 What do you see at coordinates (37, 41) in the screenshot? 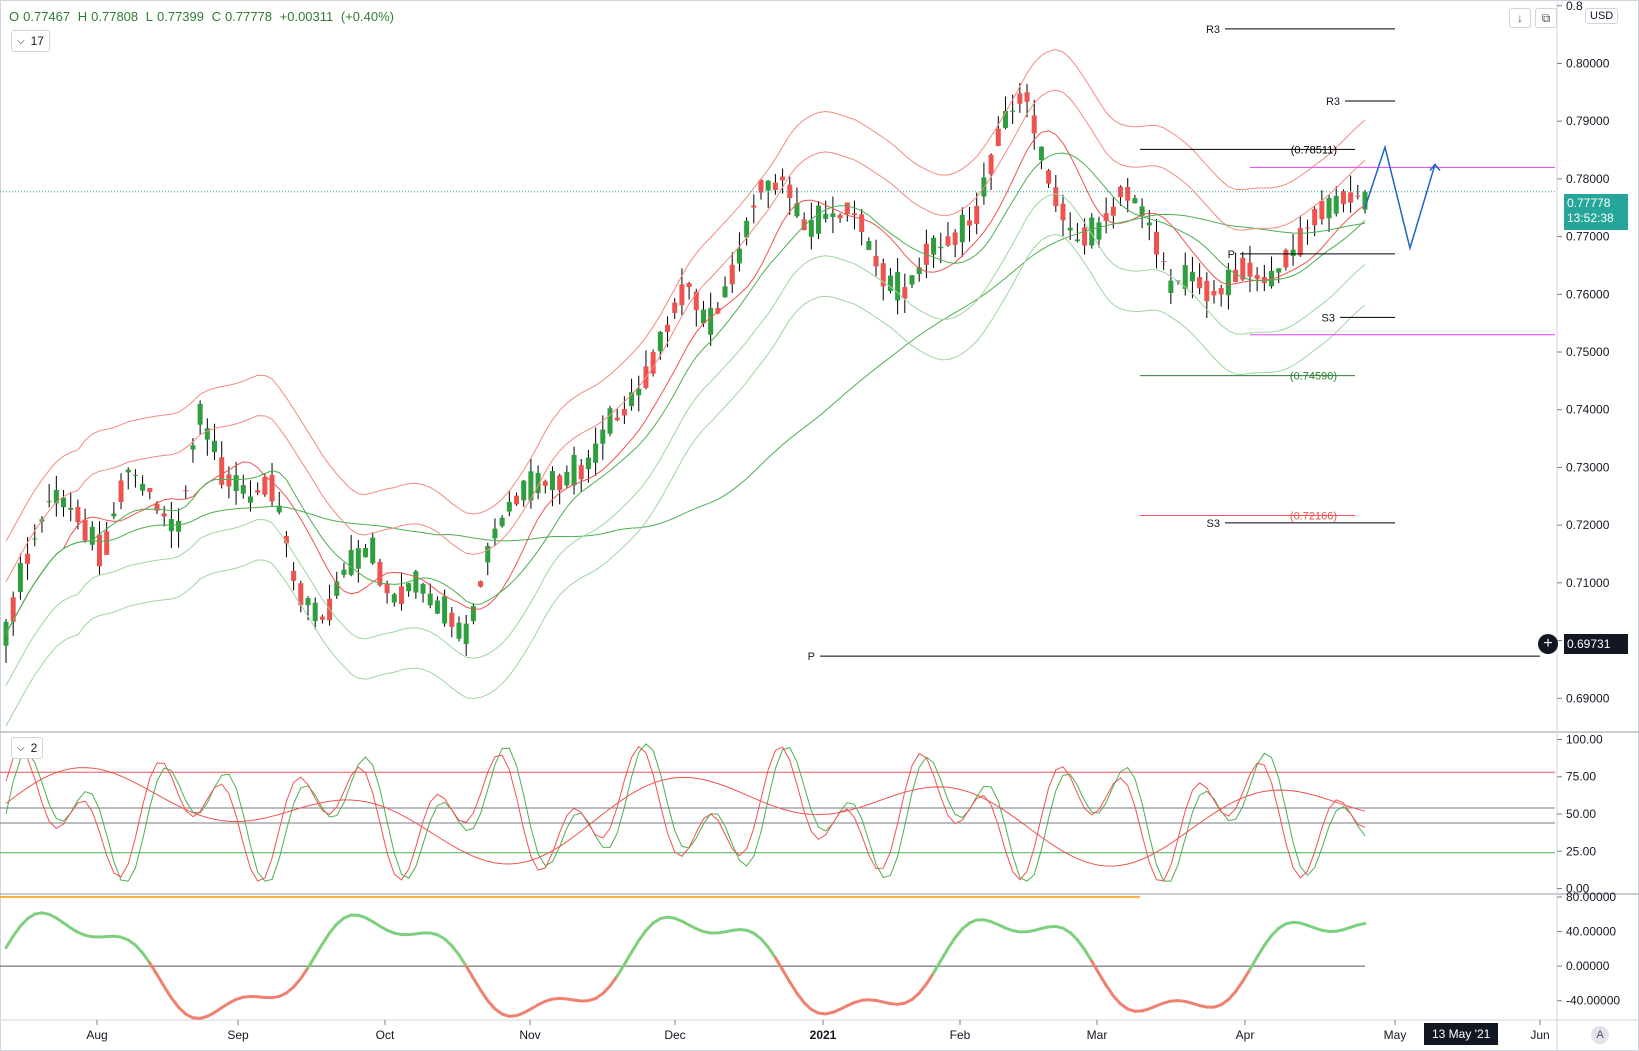
I see `main-indicator-count: 17` at bounding box center [37, 41].